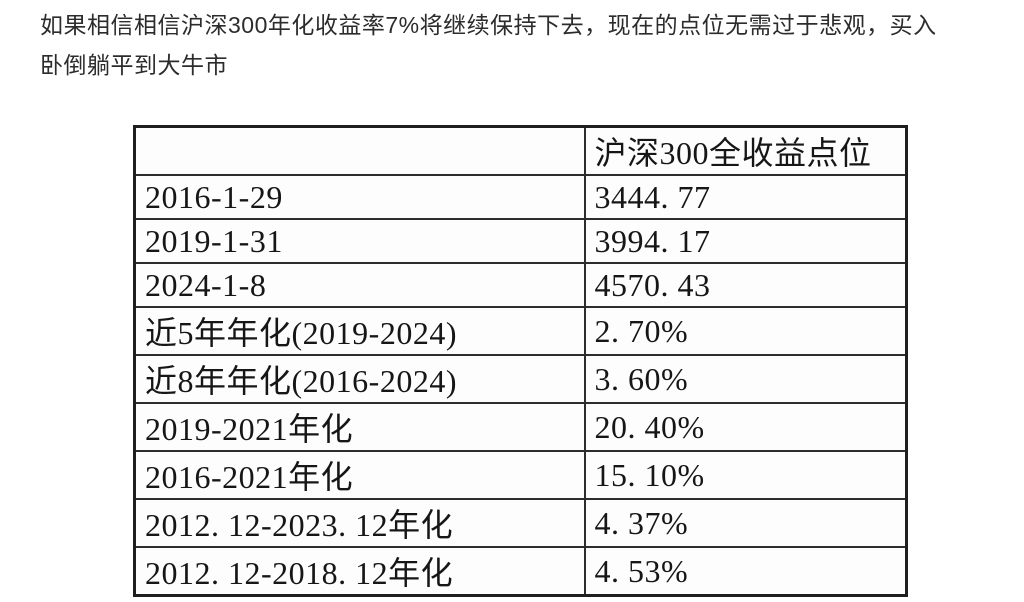 This screenshot has width=1024, height=602. What do you see at coordinates (359, 241) in the screenshot?
I see `table-cell-label: 2019-1-31` at bounding box center [359, 241].